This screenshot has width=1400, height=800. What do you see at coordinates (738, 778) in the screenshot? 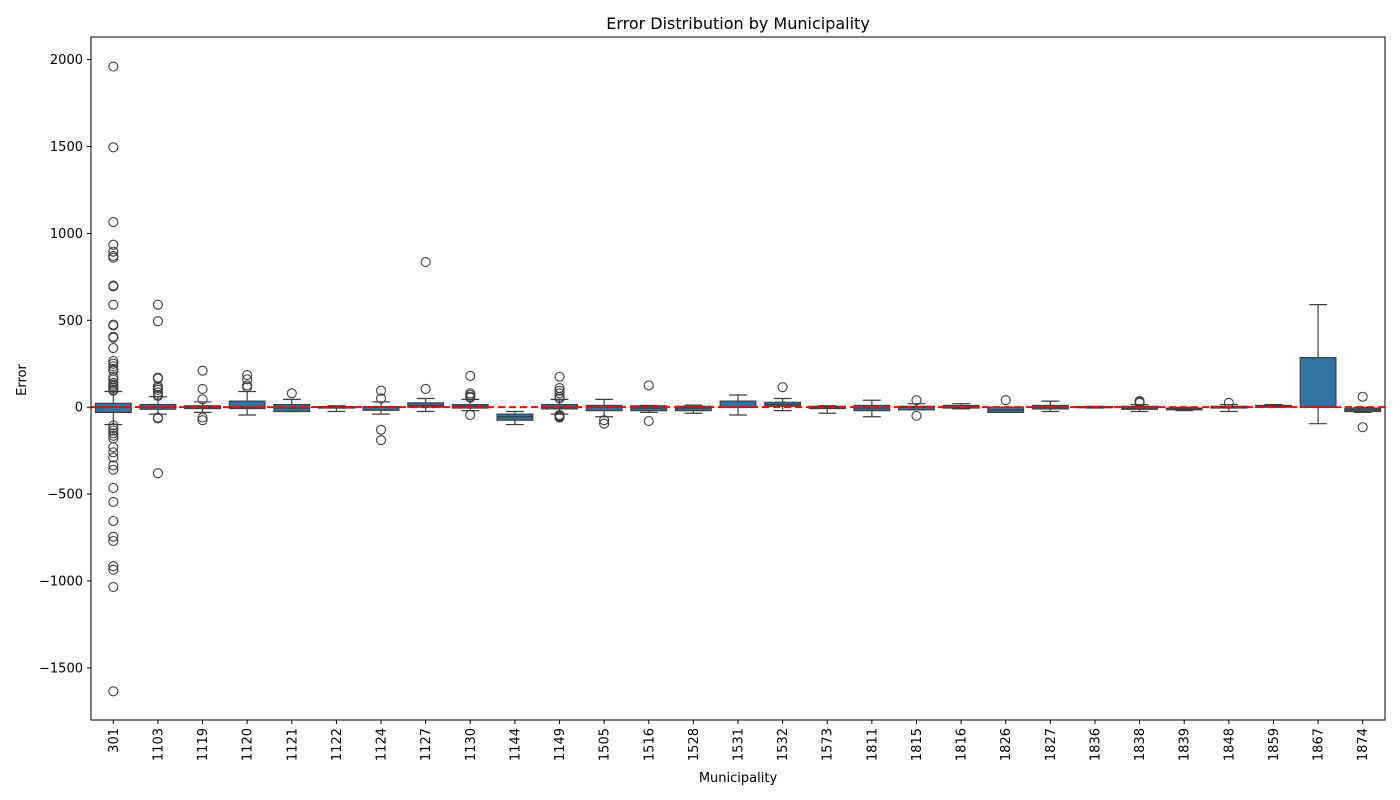
I see `x-axis-title: Municipality` at bounding box center [738, 778].